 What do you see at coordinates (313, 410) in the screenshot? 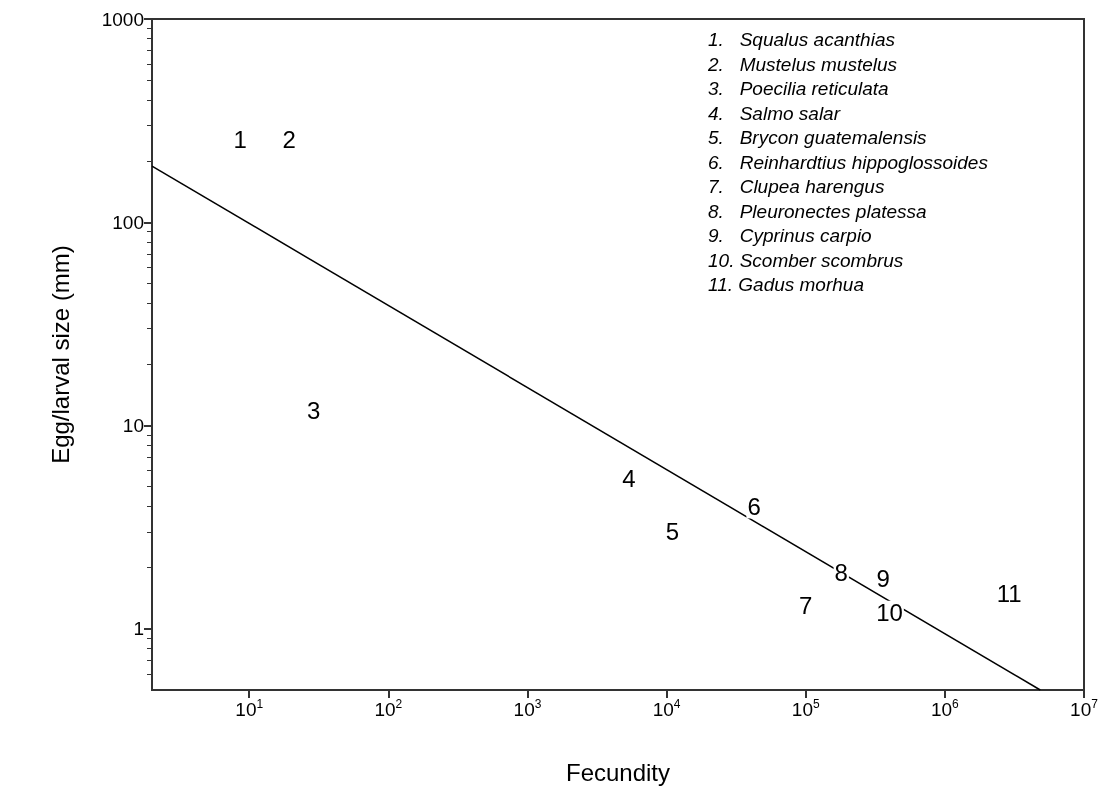
I see `annotation: 3` at bounding box center [313, 410].